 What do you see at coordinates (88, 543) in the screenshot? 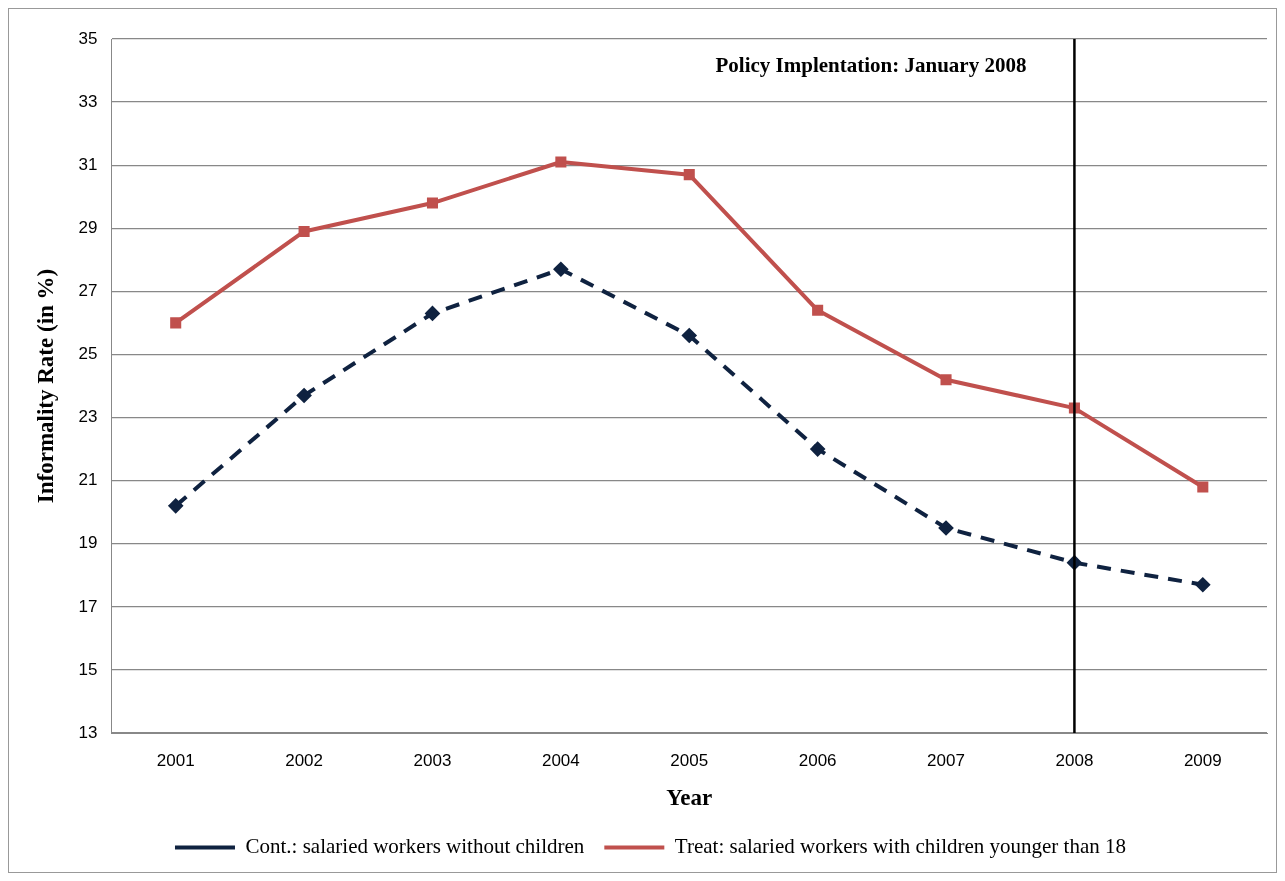
I see `y-tick-label: 19` at bounding box center [88, 543].